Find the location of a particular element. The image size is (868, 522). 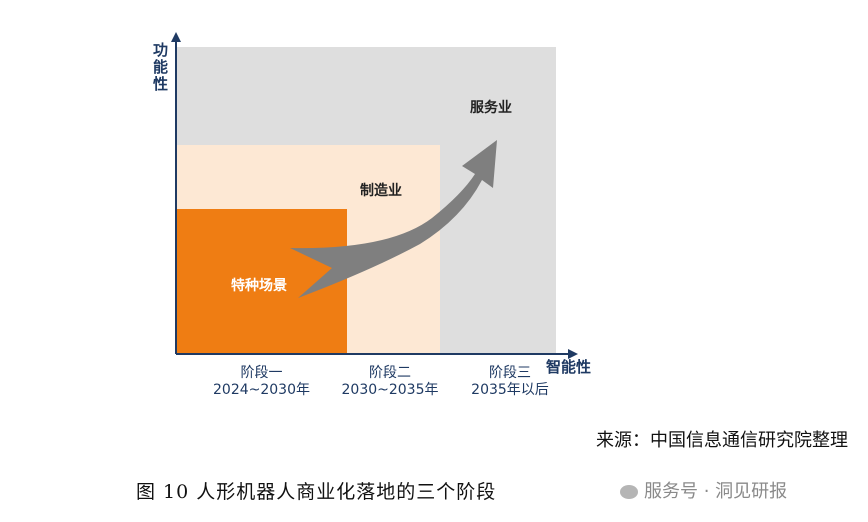

stage-1-label: 阶段一 2024~2030年 is located at coordinates (261, 382).